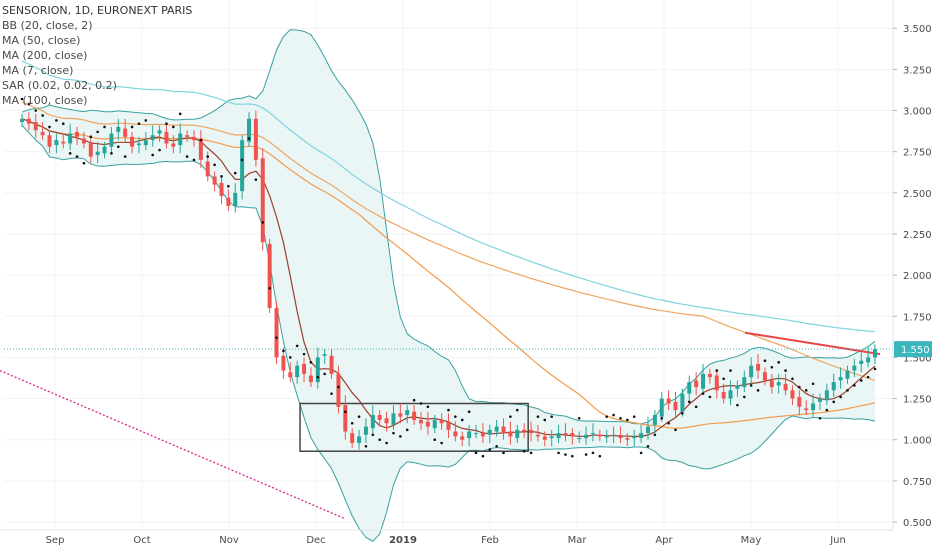 The height and width of the screenshot is (550, 932). Describe the element at coordinates (917, 235) in the screenshot. I see `y-tick-label: 2.250` at that location.